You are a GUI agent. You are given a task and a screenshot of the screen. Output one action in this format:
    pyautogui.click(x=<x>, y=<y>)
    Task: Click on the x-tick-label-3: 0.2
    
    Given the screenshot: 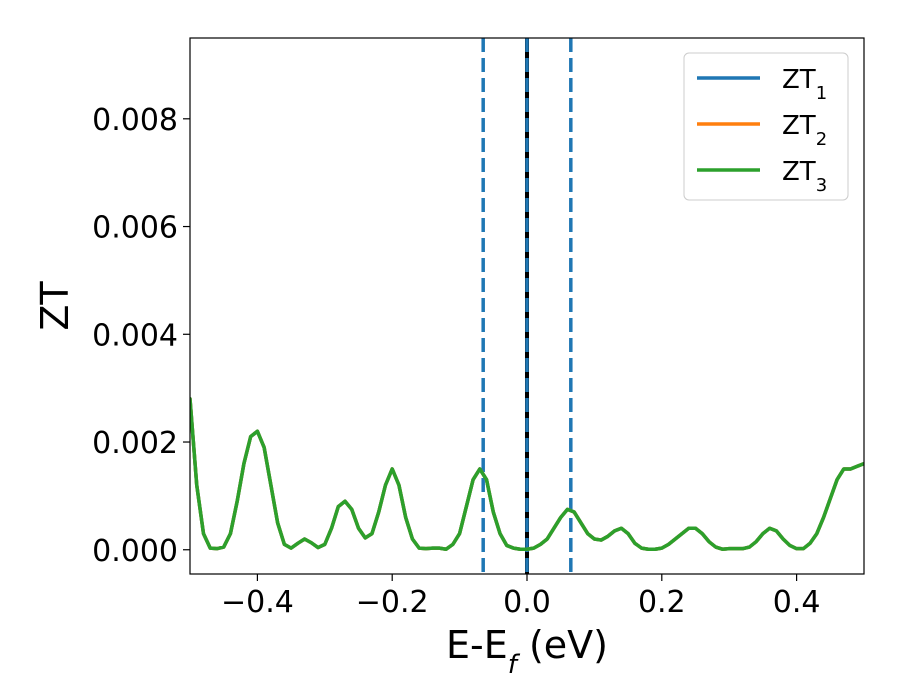 What is the action you would take?
    pyautogui.click(x=662, y=602)
    